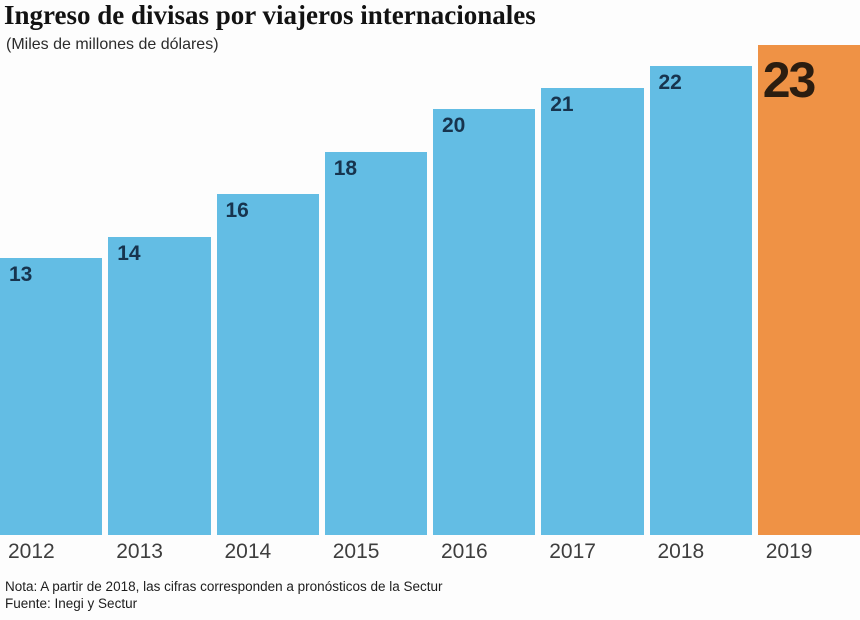 This screenshot has width=860, height=620. Describe the element at coordinates (345, 168) in the screenshot. I see `bar-value-label: 18` at that location.